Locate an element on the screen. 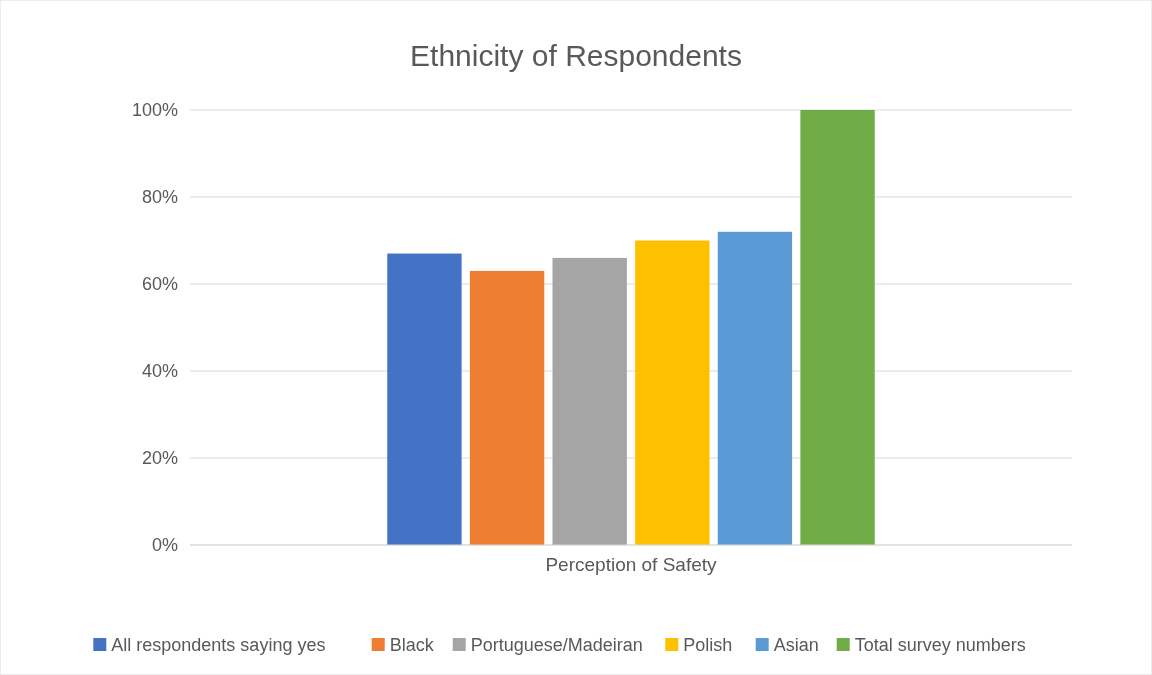 The width and height of the screenshot is (1152, 675). legend-label: Total survey numbers is located at coordinates (940, 645).